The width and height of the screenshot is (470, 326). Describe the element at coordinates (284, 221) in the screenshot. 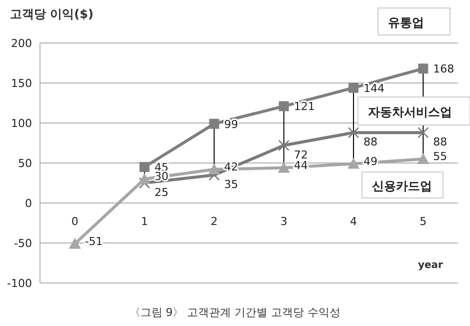

I see `x-tick-label: 3` at that location.